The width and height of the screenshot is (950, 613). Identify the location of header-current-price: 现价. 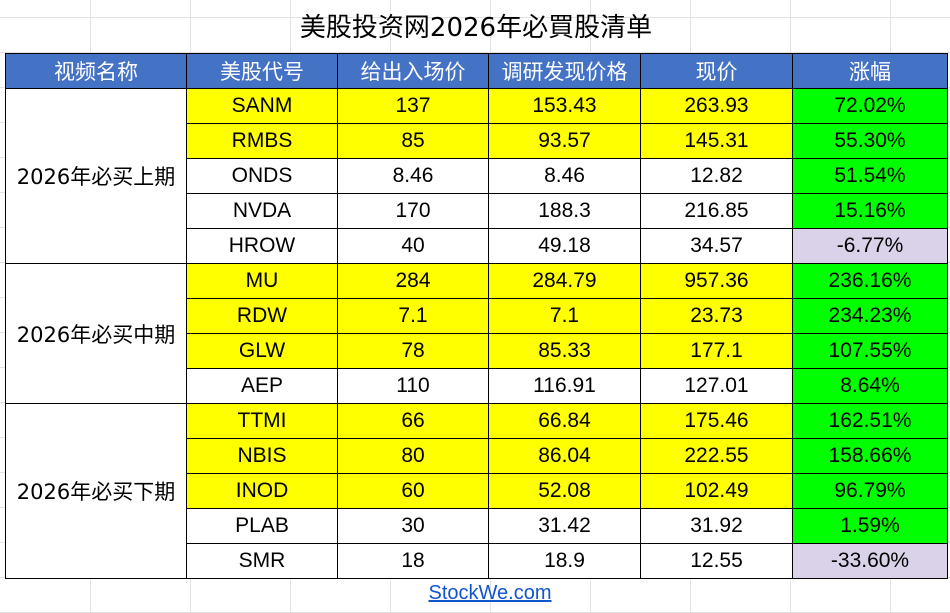
(716, 71).